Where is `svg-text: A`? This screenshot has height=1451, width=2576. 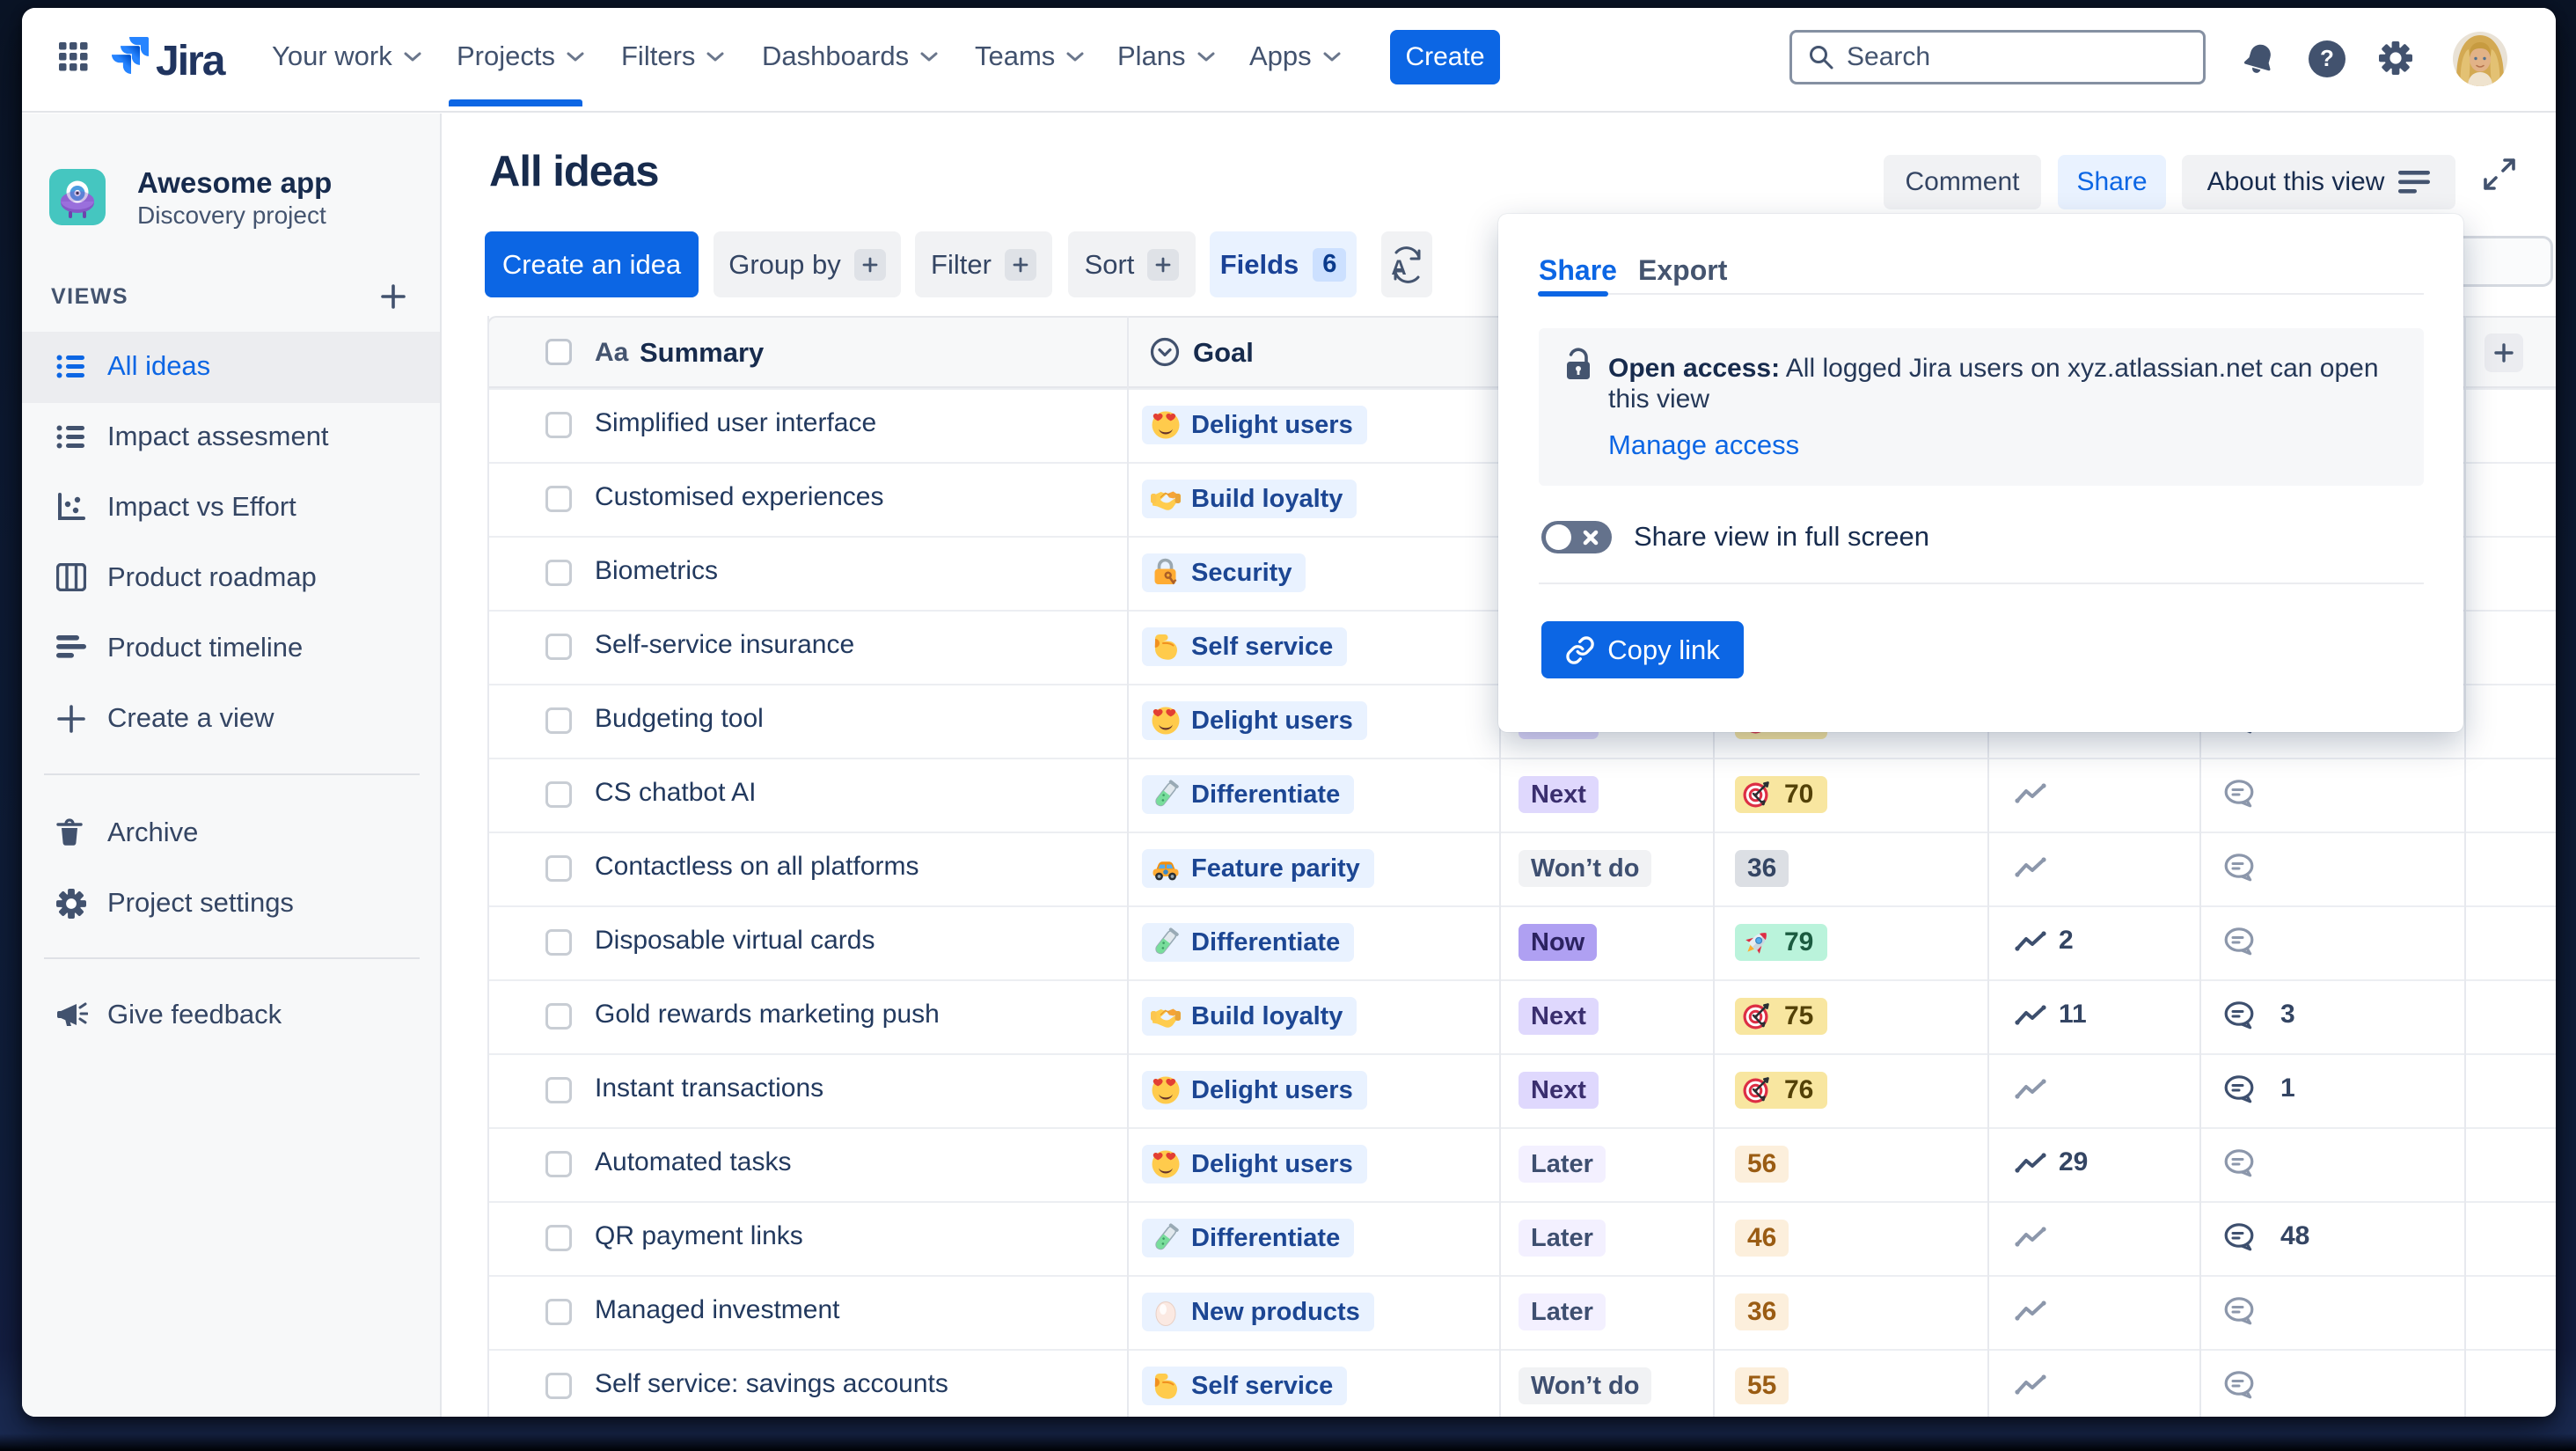
svg-text: A is located at coordinates (1398, 268).